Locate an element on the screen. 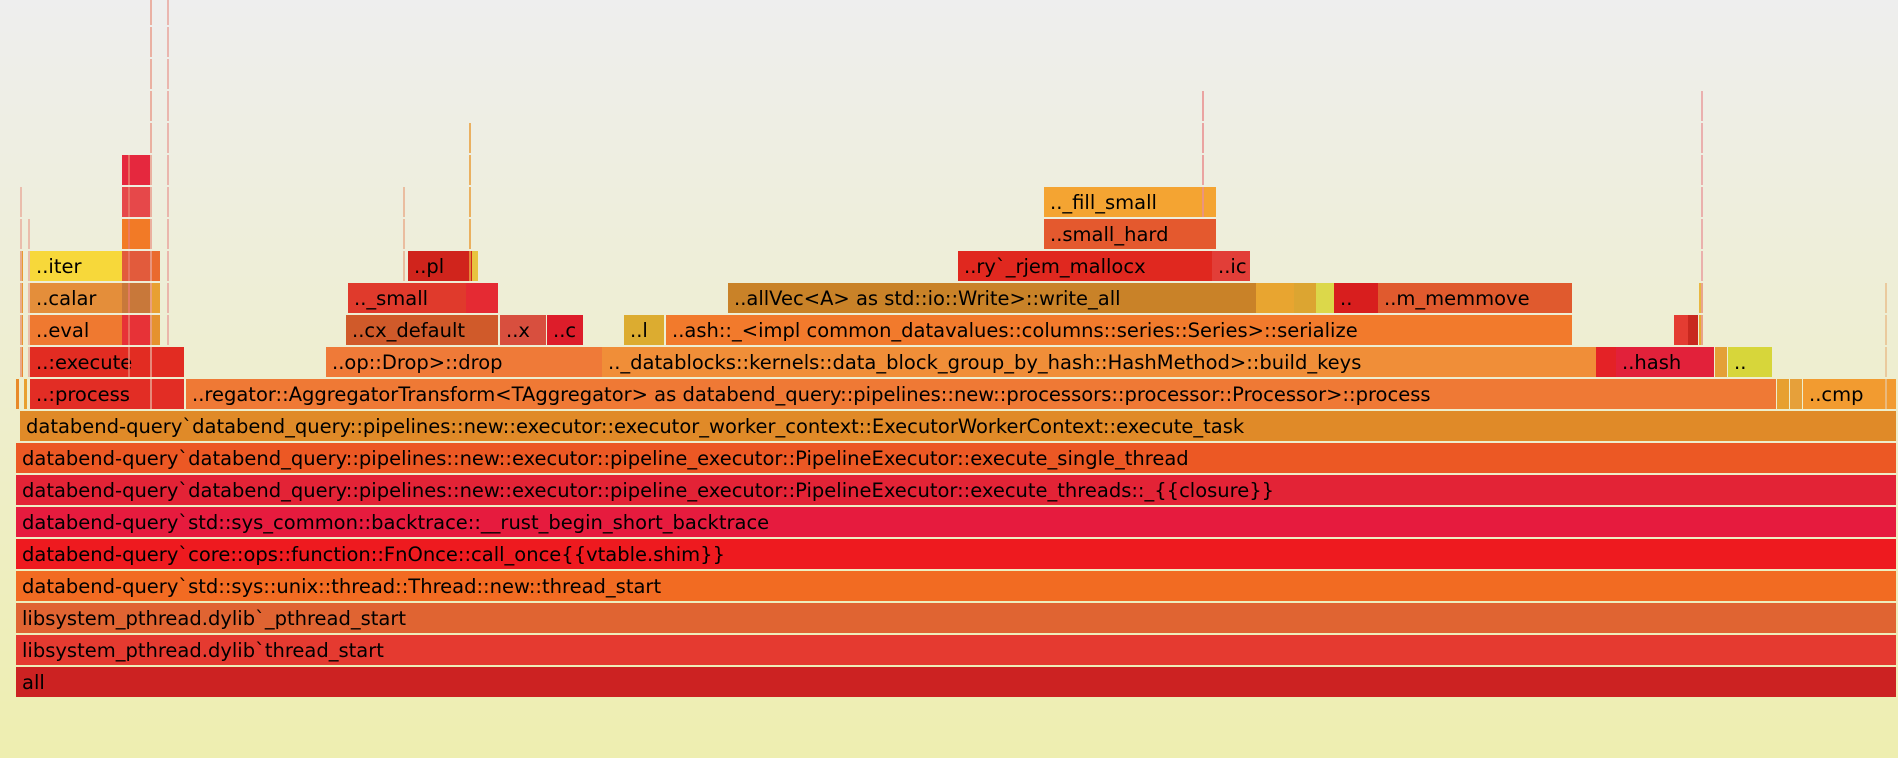  flame-frame: .._small is located at coordinates (407, 298).